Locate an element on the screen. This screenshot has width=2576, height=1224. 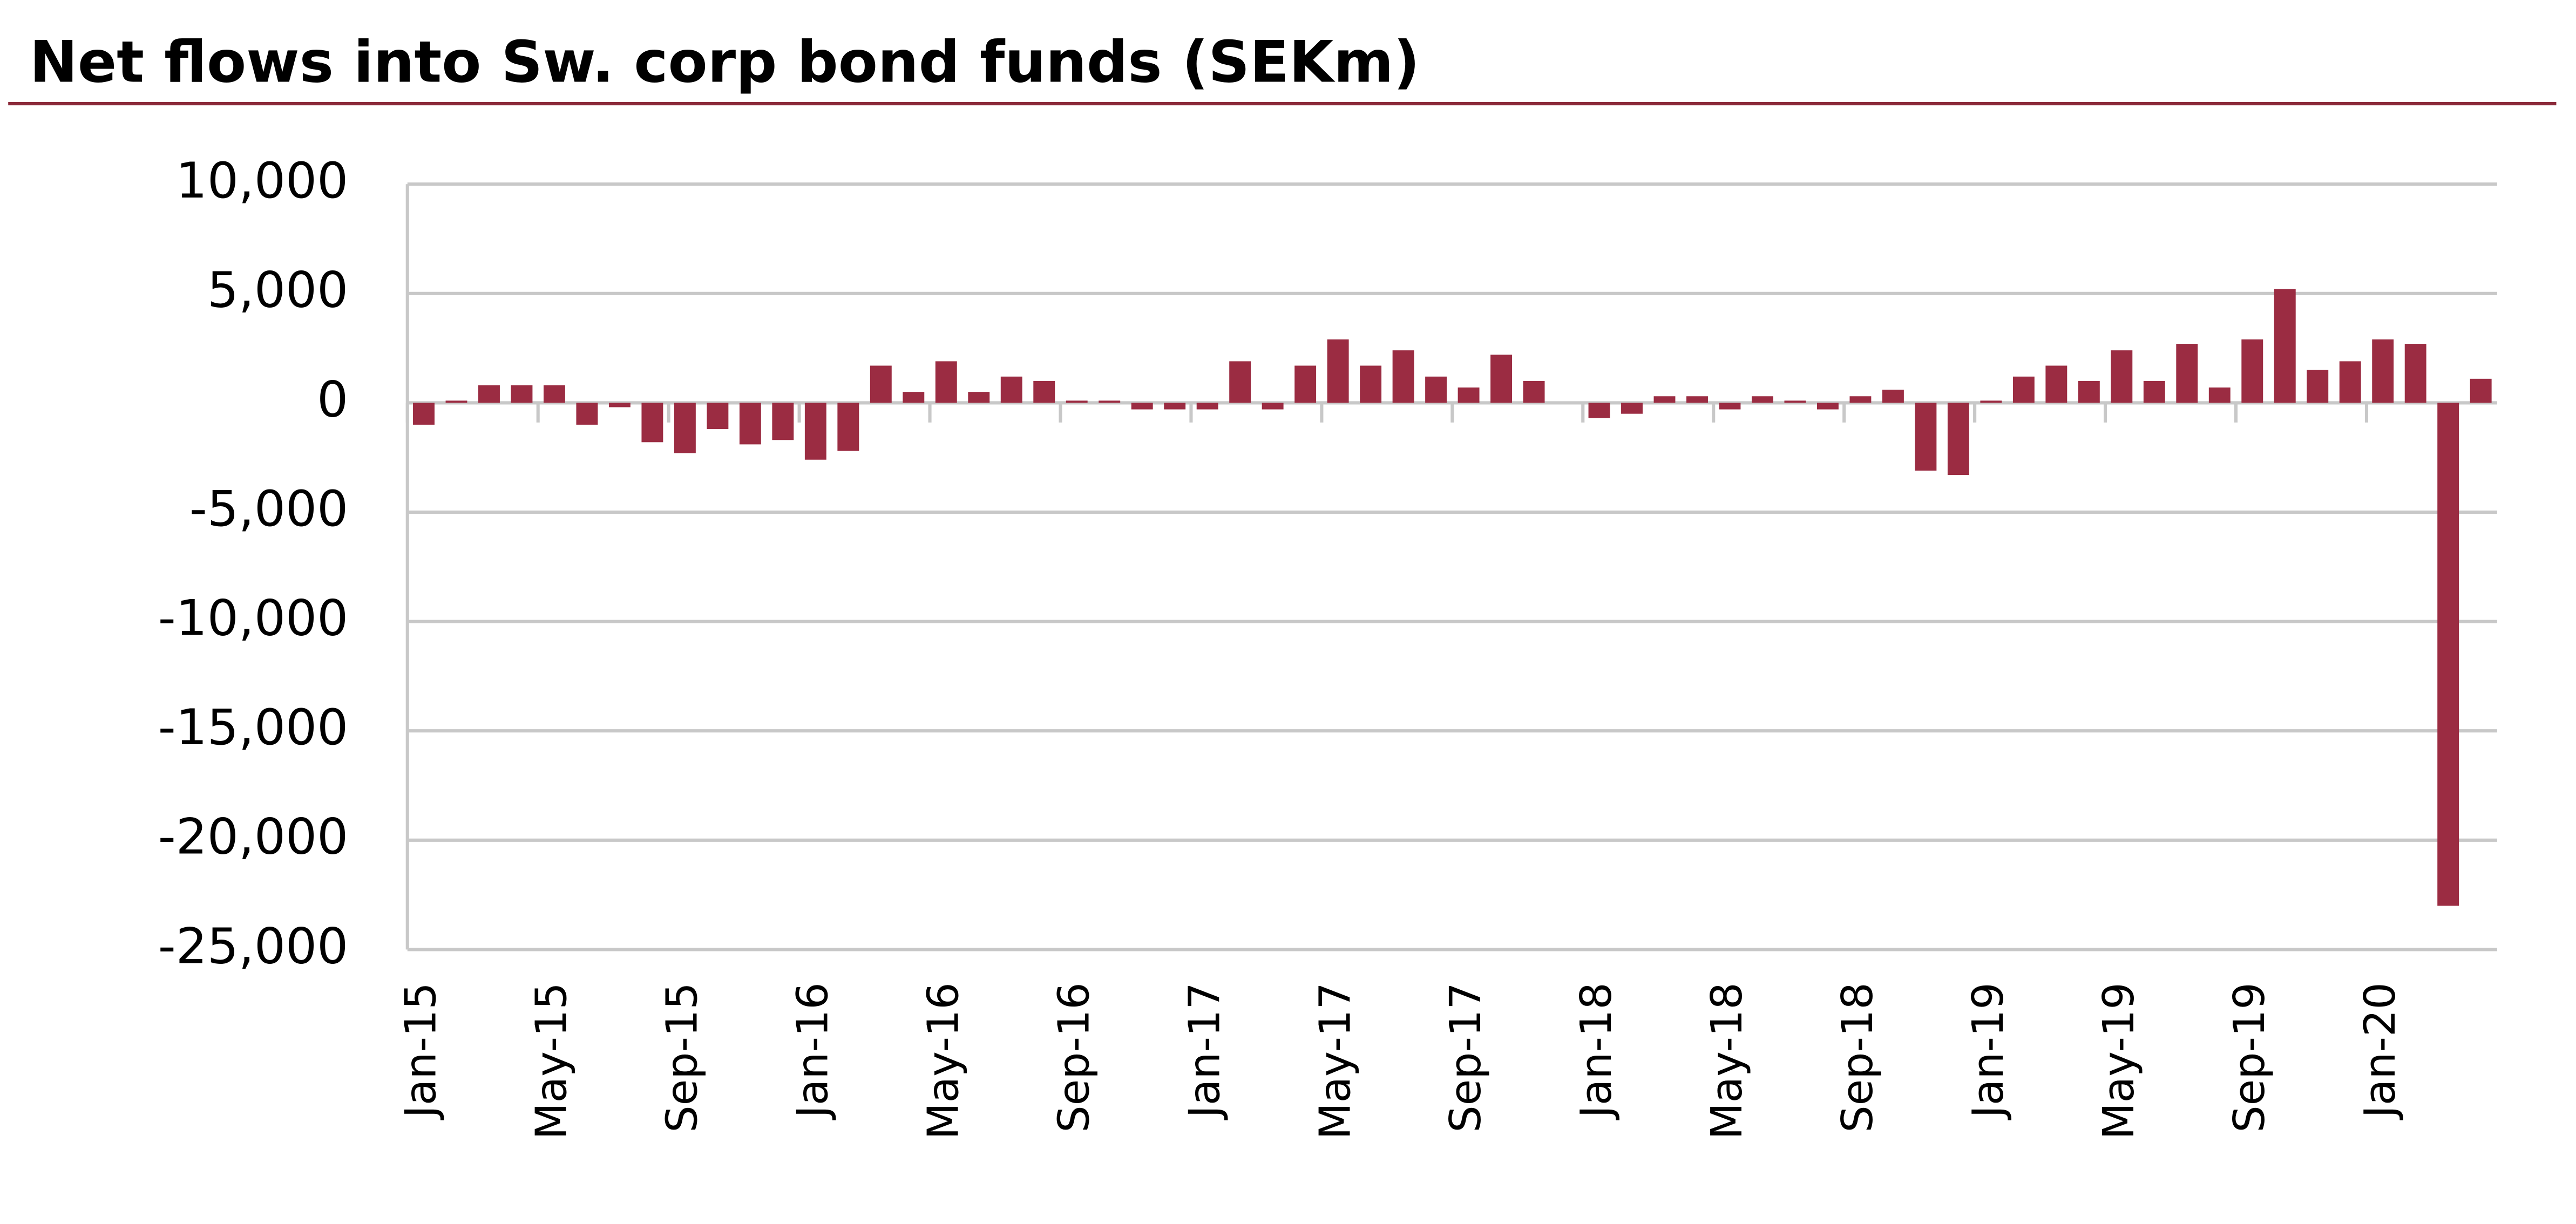
y-tick-label: -10,000 is located at coordinates (253, 618).